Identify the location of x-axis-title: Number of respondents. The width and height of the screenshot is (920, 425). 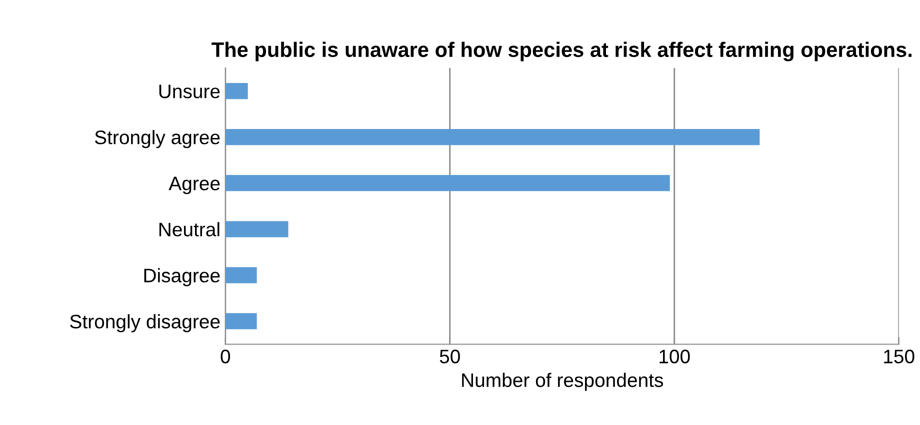
(563, 381).